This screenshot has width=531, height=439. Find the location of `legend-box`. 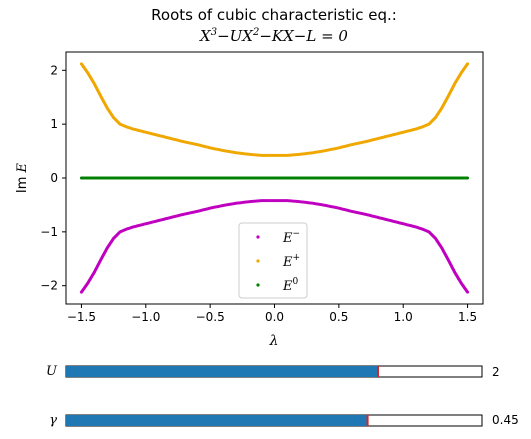

legend-box is located at coordinates (273, 260).